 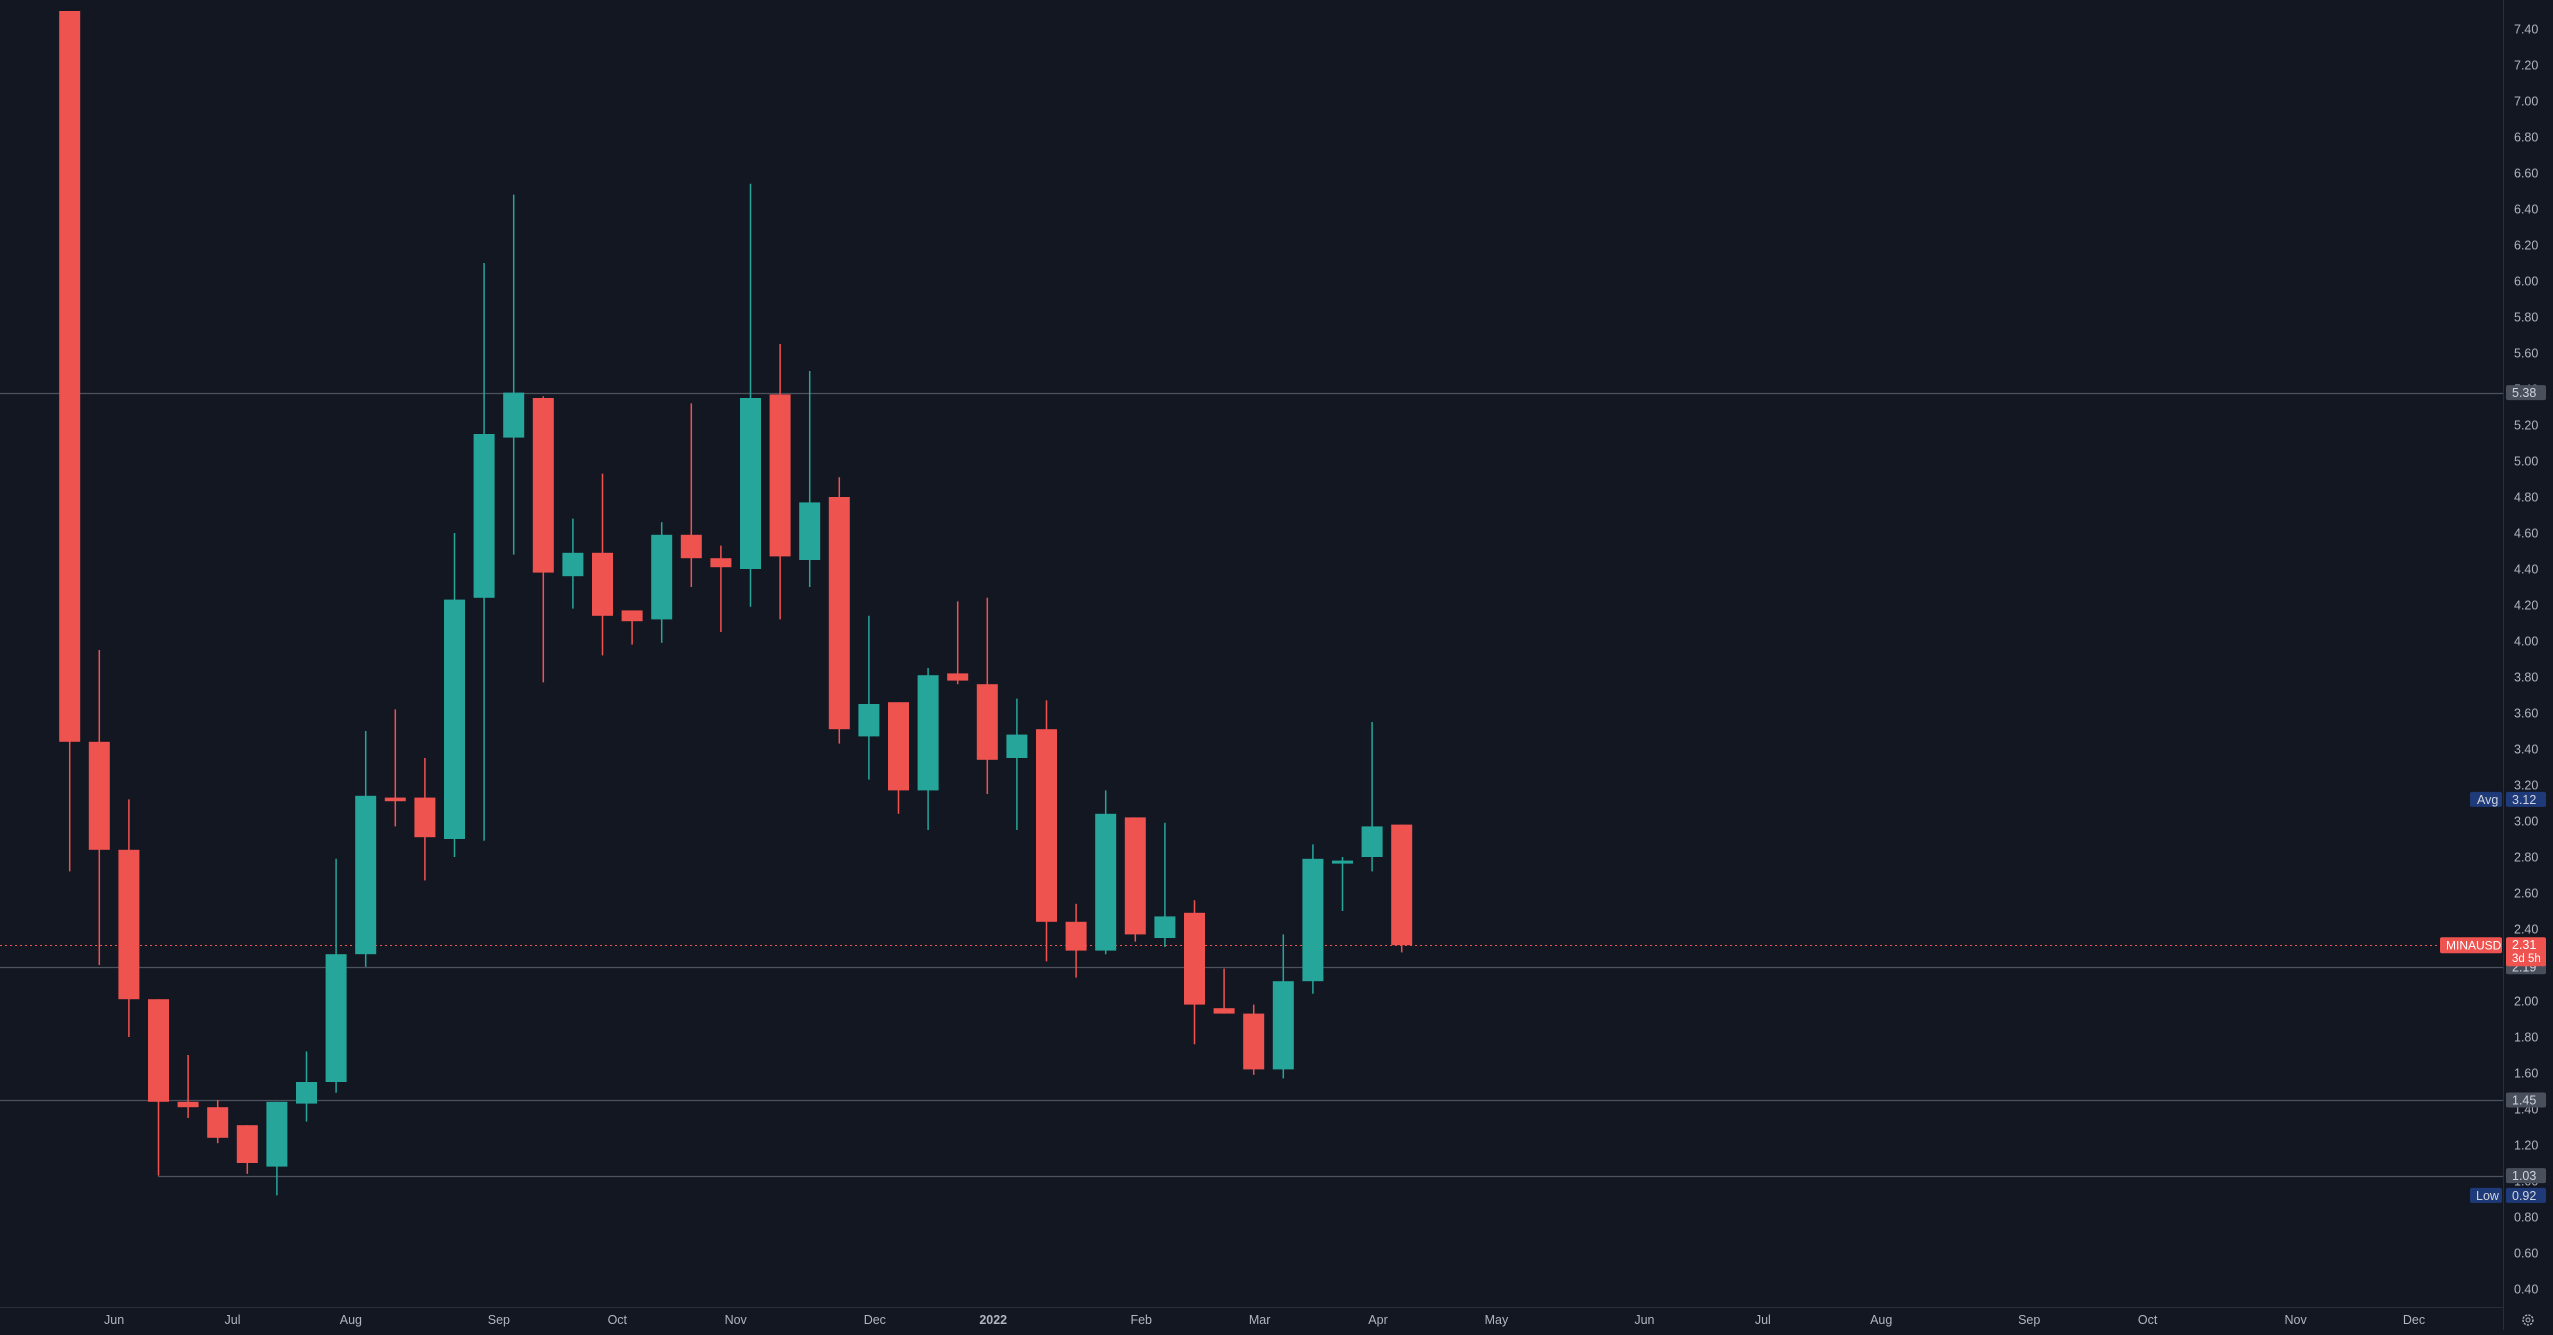 What do you see at coordinates (1377, 1320) in the screenshot?
I see `time-tick-label: Apr` at bounding box center [1377, 1320].